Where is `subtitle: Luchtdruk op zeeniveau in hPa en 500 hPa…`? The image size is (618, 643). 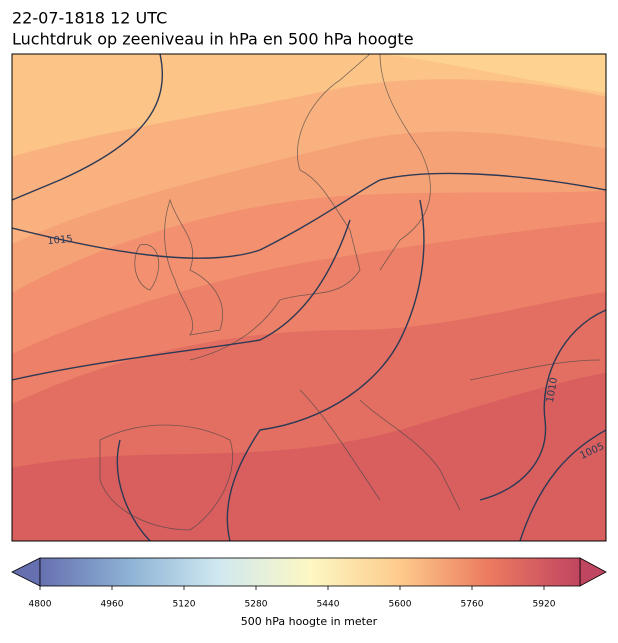
subtitle: Luchtdruk op zeeniveau in hPa en 500 hPa… is located at coordinates (213, 39).